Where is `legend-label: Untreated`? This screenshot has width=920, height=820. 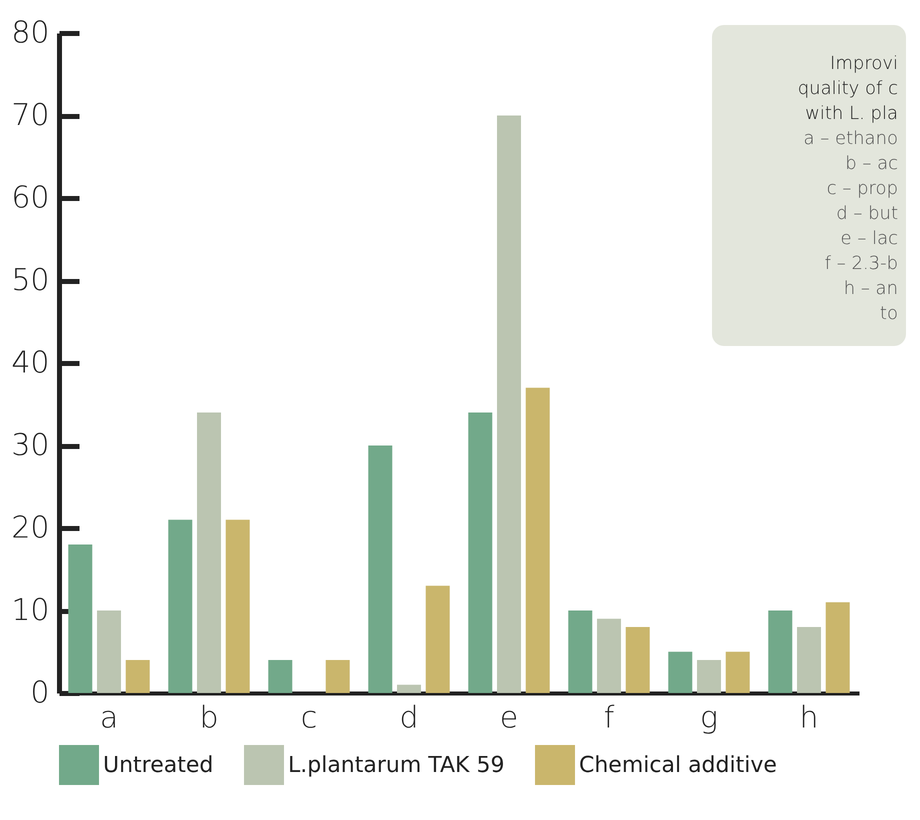 legend-label: Untreated is located at coordinates (158, 765).